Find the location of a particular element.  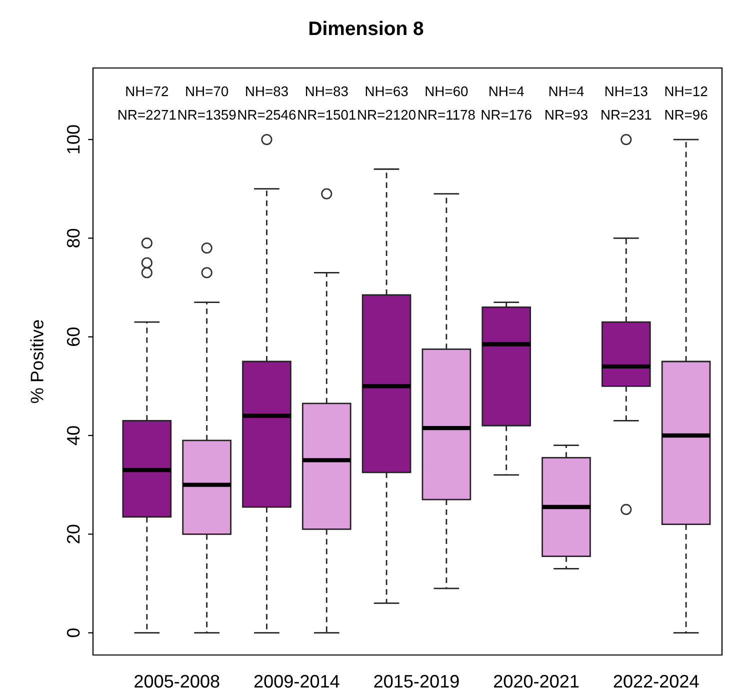

y-tick-label: 100 is located at coordinates (73, 139).